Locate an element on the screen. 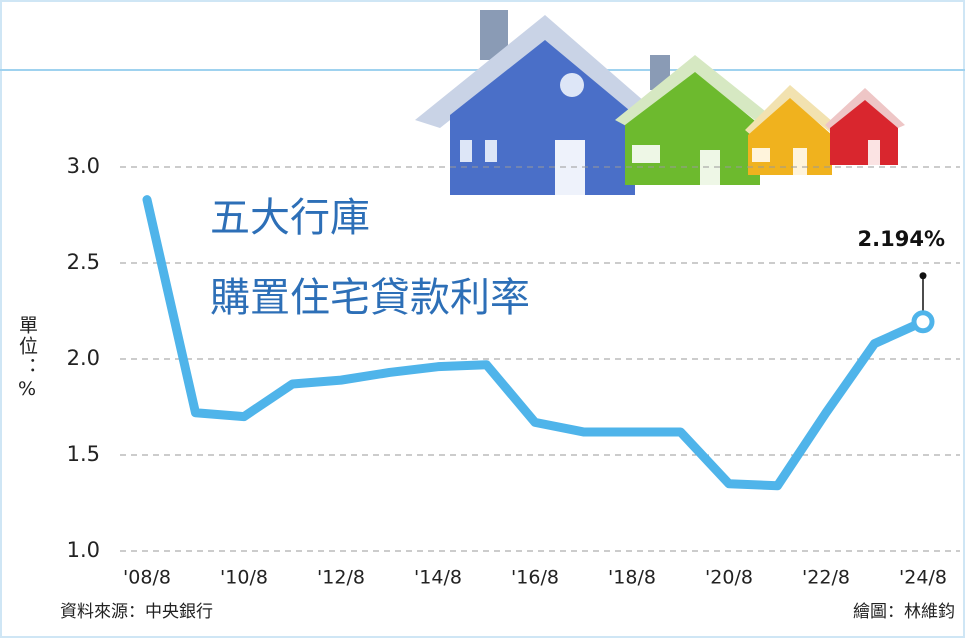 This screenshot has width=965, height=638. x-tick-label: '22/8 is located at coordinates (826, 578).